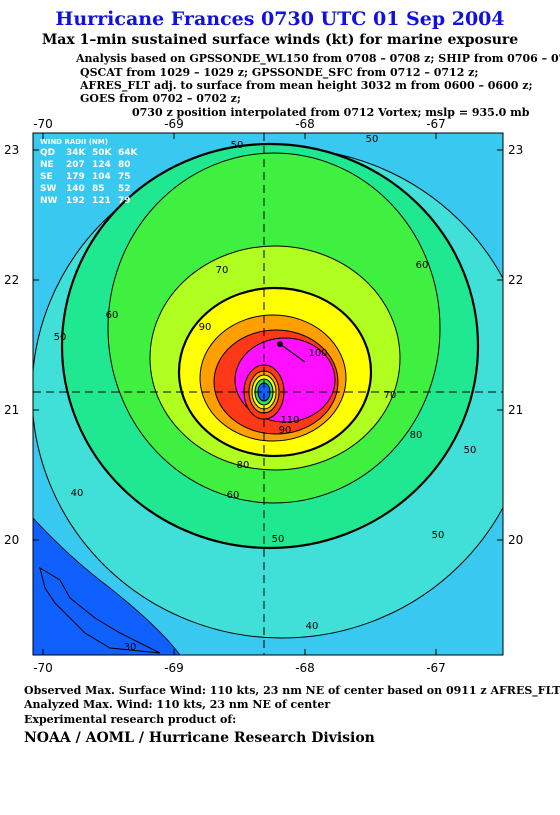 The width and height of the screenshot is (560, 815). What do you see at coordinates (75, 201) in the screenshot?
I see `wind-radii-cell: 192` at bounding box center [75, 201].